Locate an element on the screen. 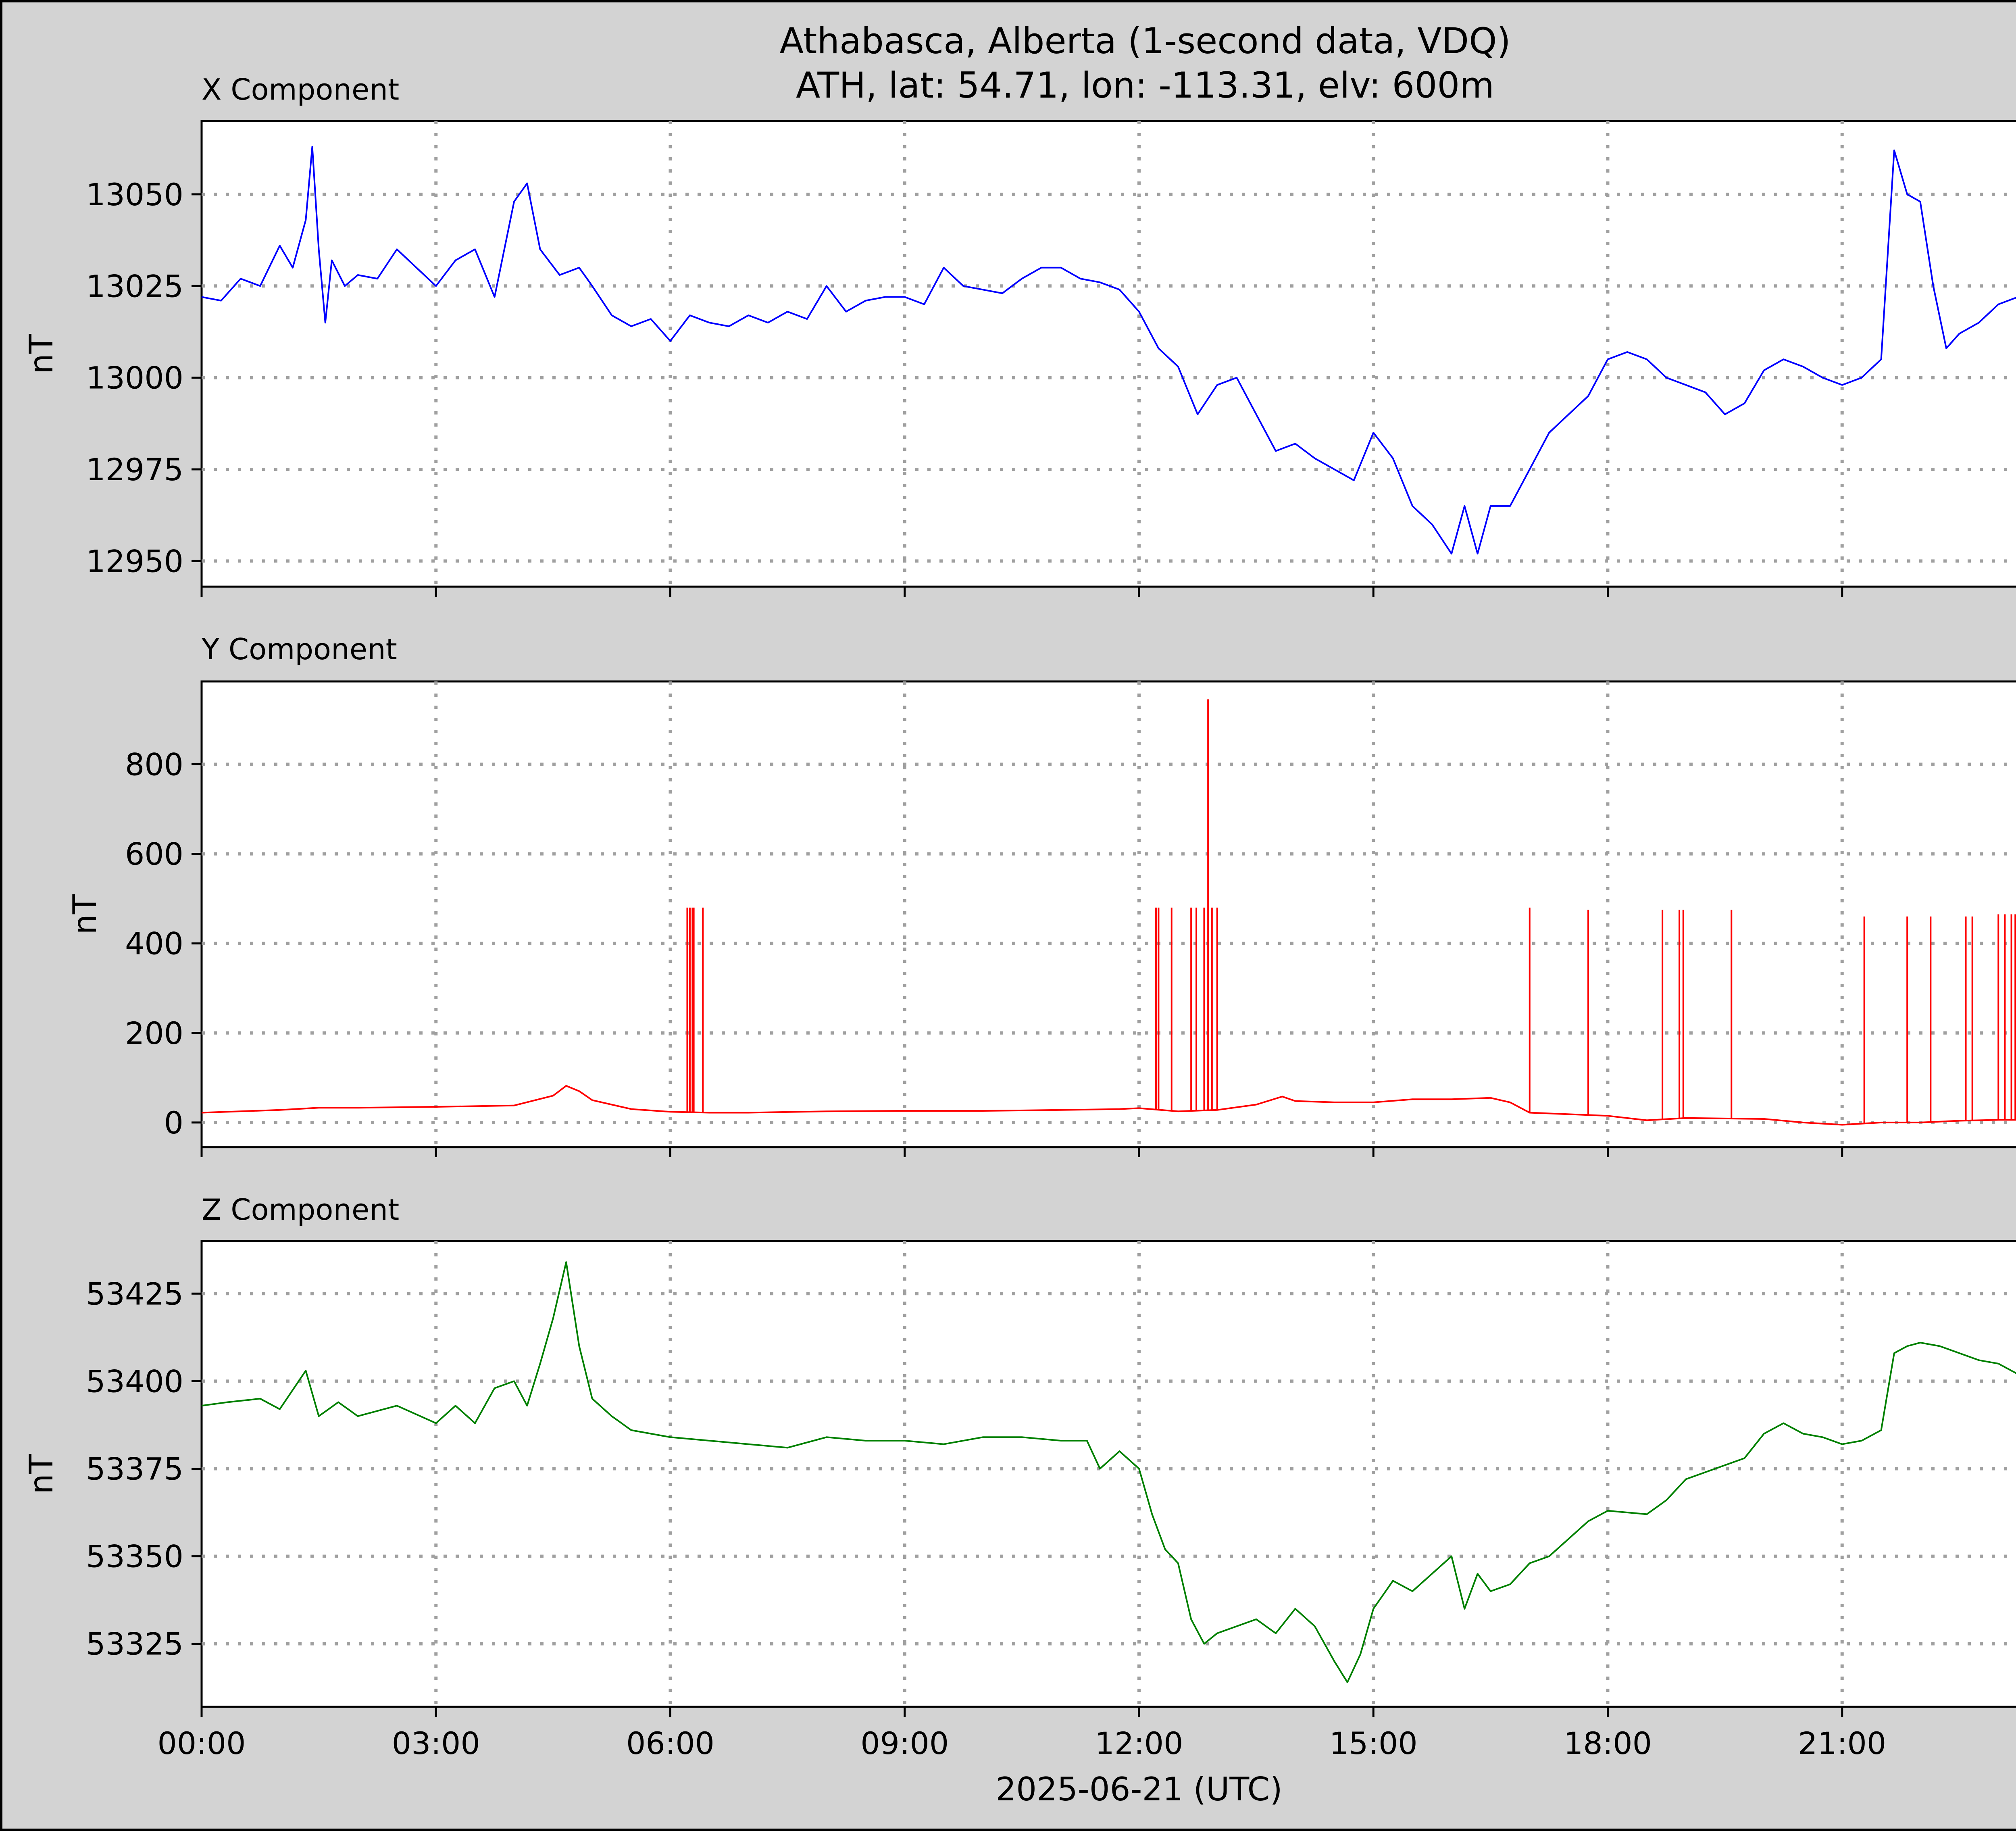  y-tick-label-y: 600 is located at coordinates (154, 854).